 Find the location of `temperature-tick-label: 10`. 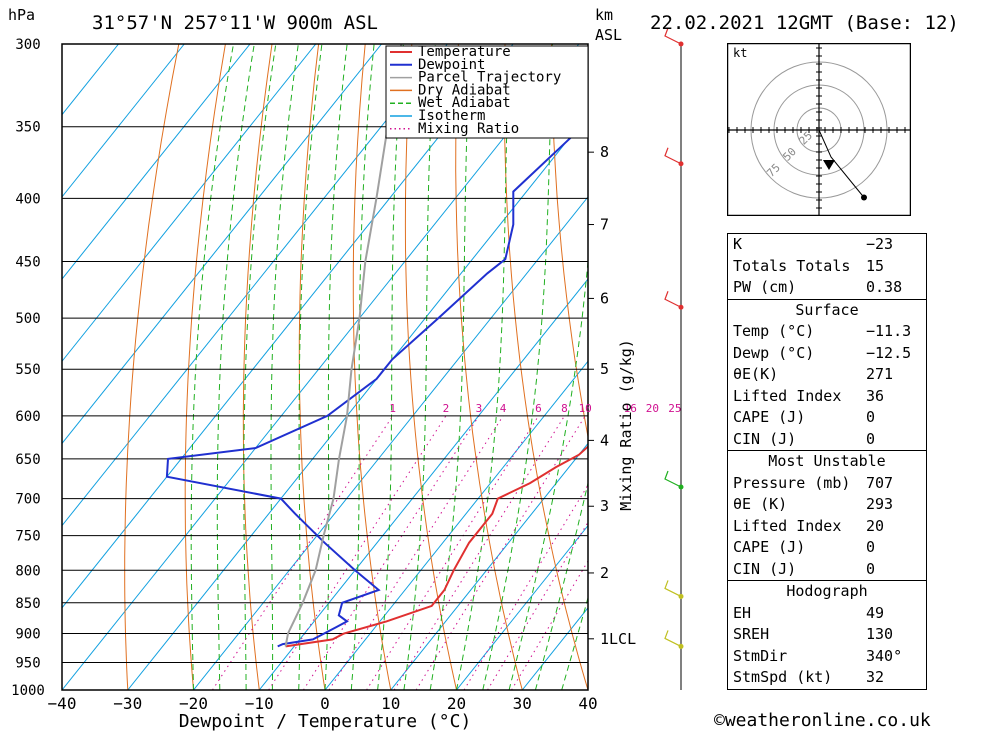

temperature-tick-label: 10 is located at coordinates (390, 703).